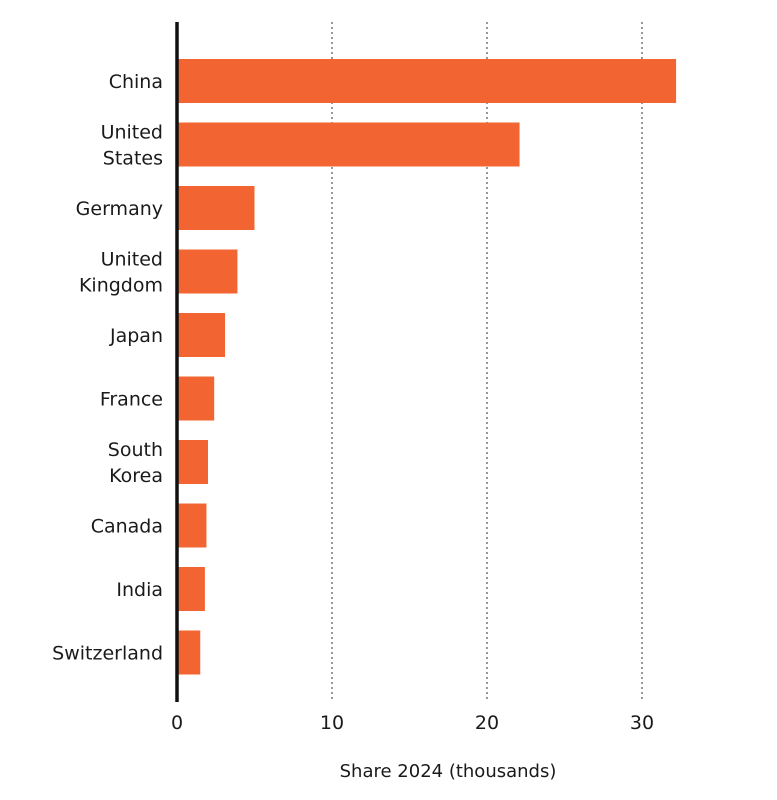 This screenshot has height=800, width=777. I want to click on category-label-united-states: United States, so click(132, 146).